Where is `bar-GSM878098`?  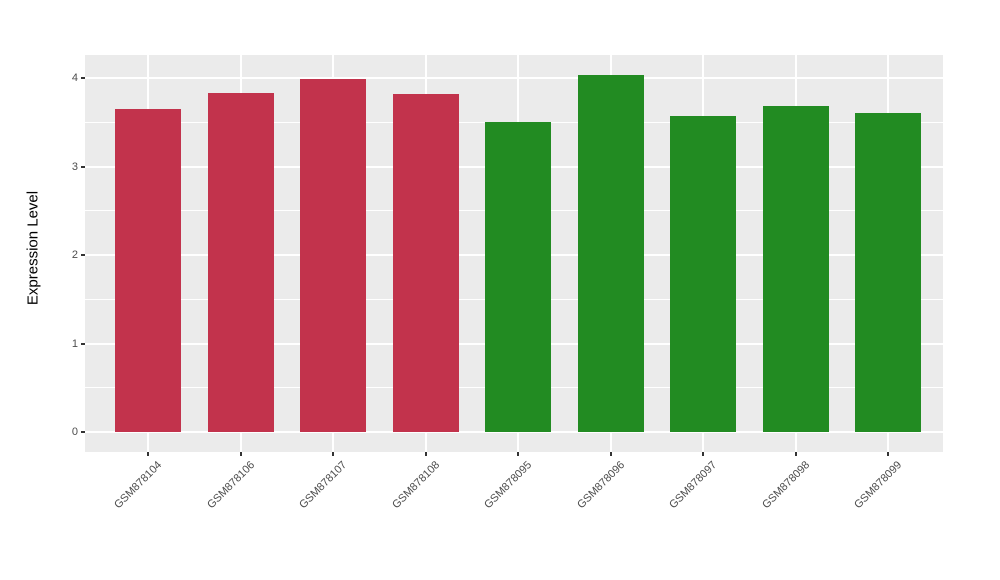 bar-GSM878098 is located at coordinates (795, 269).